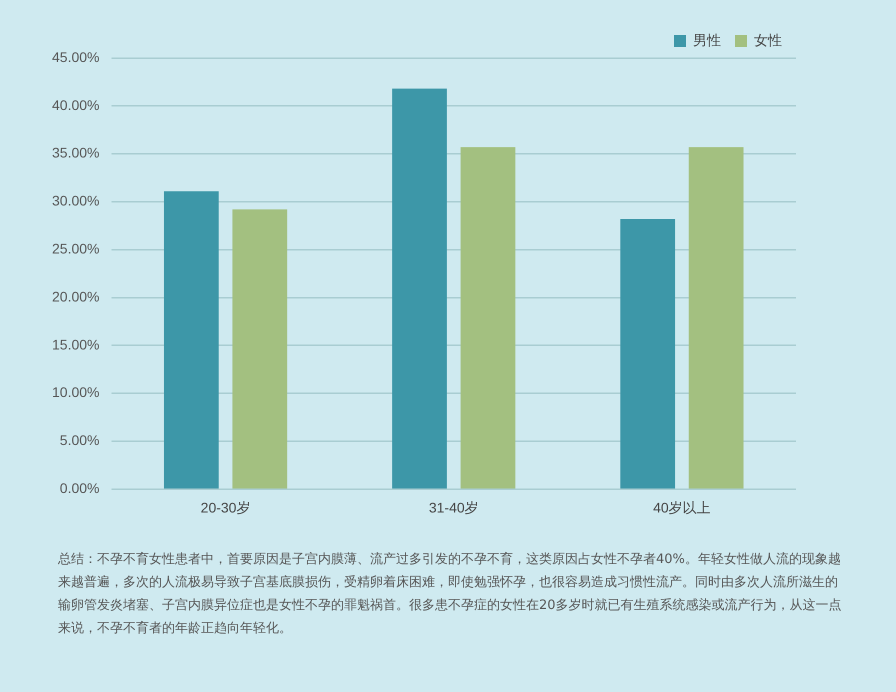 The width and height of the screenshot is (896, 692). Describe the element at coordinates (76, 152) in the screenshot. I see `y-tick-label: 35.00%` at that location.